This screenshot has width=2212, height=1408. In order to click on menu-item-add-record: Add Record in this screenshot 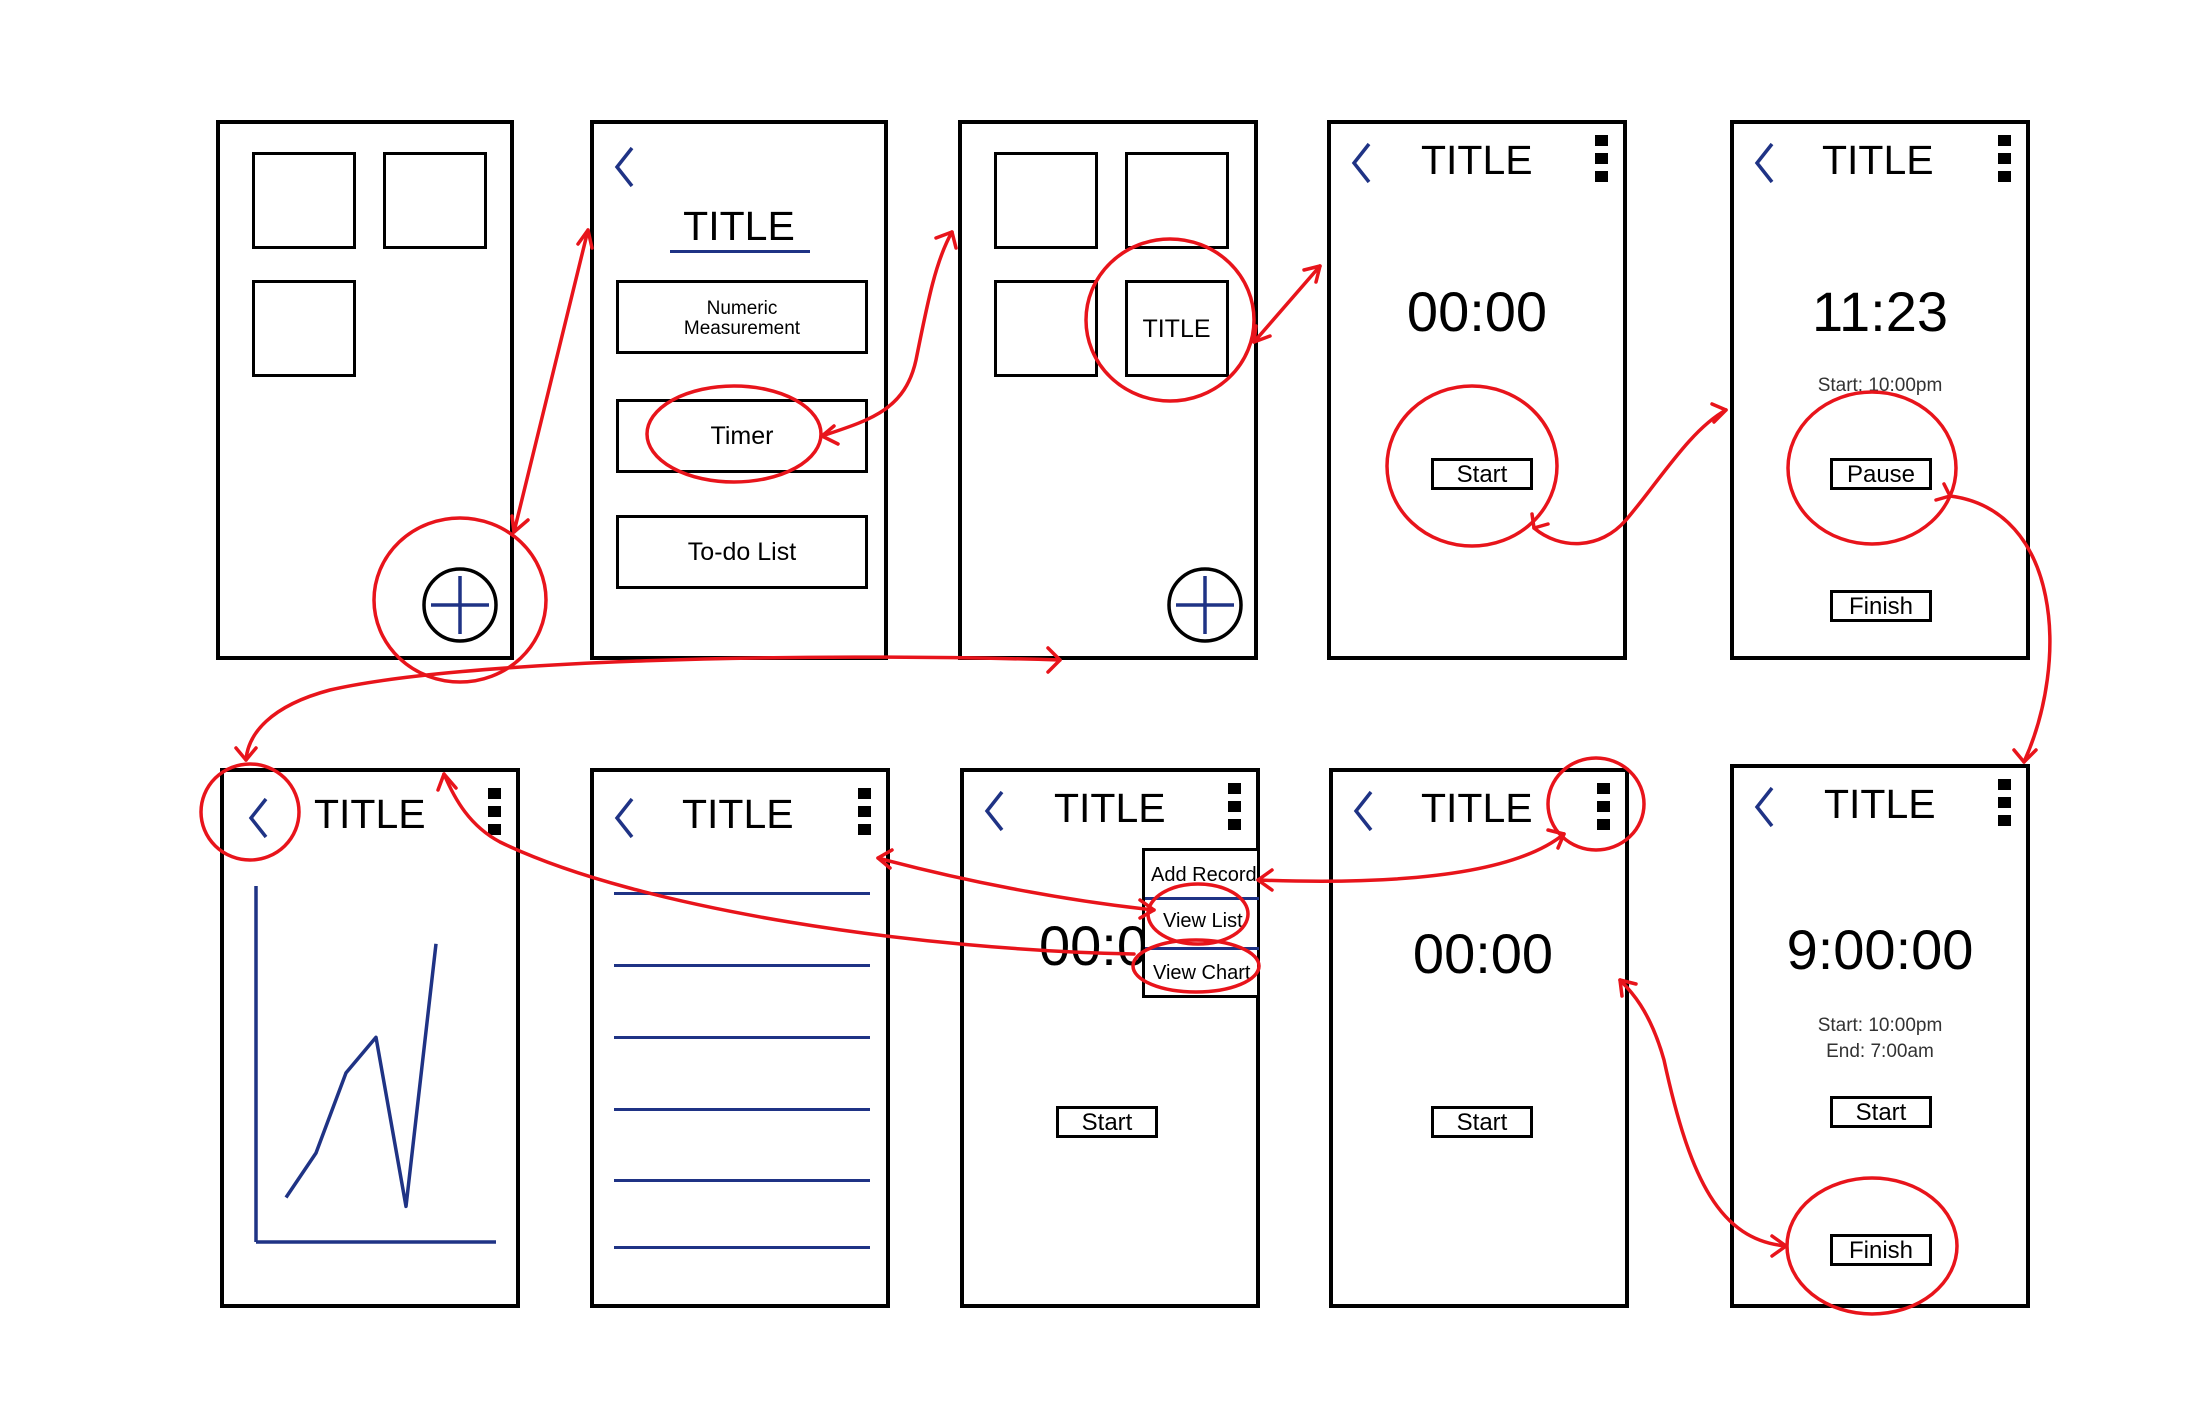, I will do `click(1204, 875)`.